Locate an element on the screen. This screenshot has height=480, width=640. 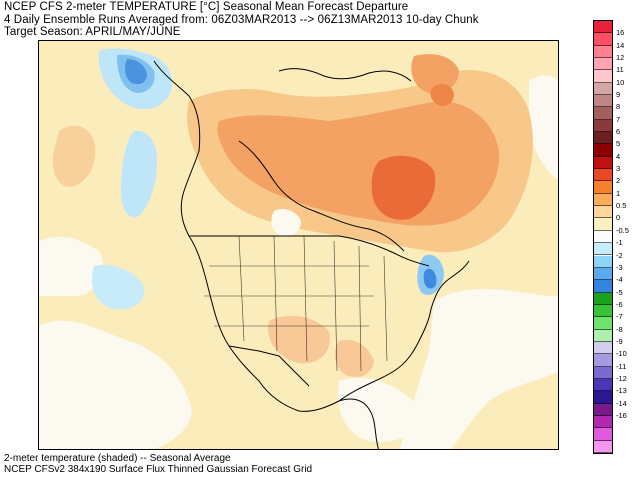
warm-core-quebec is located at coordinates (403, 187).